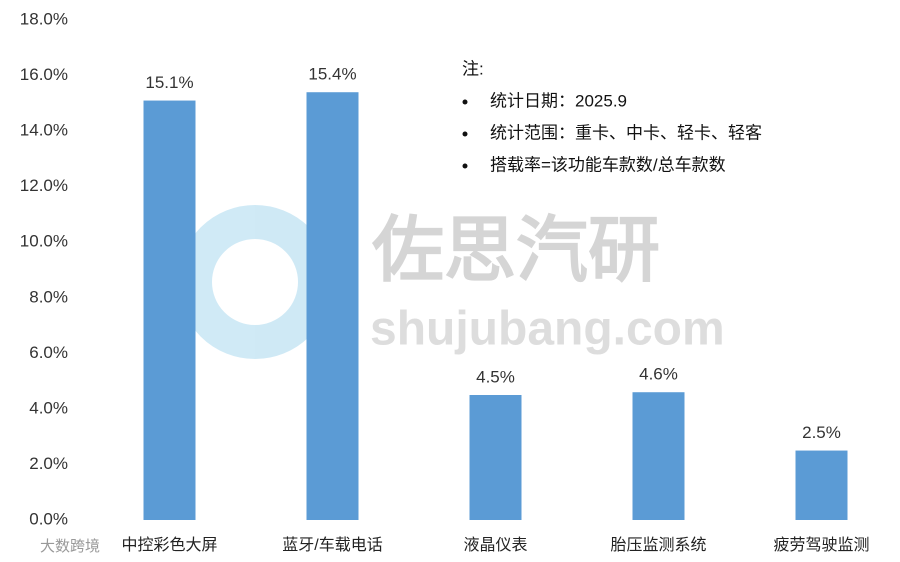  Describe the element at coordinates (48, 296) in the screenshot. I see `y-tick-label: 8.0%` at that location.